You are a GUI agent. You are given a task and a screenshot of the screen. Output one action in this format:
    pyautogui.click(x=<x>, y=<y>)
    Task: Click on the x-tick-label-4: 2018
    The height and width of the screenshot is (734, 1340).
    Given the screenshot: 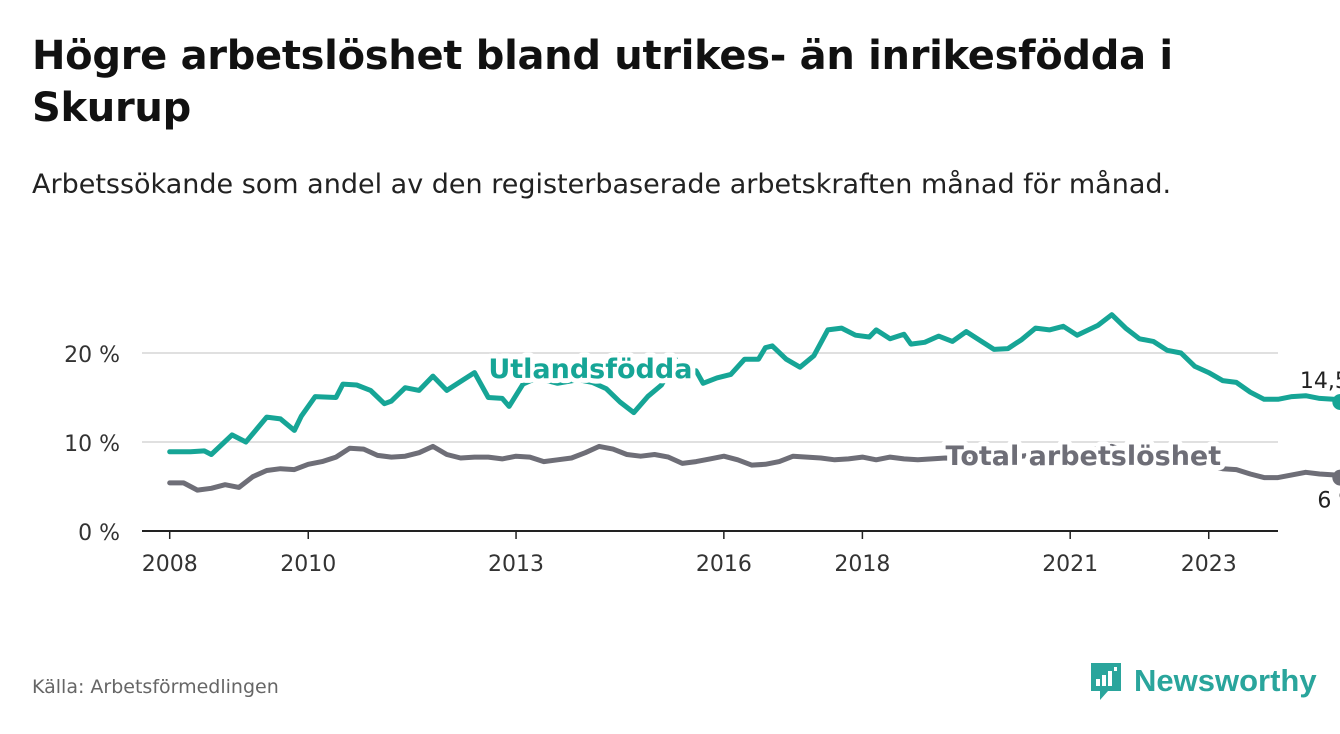 What is the action you would take?
    pyautogui.click(x=862, y=564)
    